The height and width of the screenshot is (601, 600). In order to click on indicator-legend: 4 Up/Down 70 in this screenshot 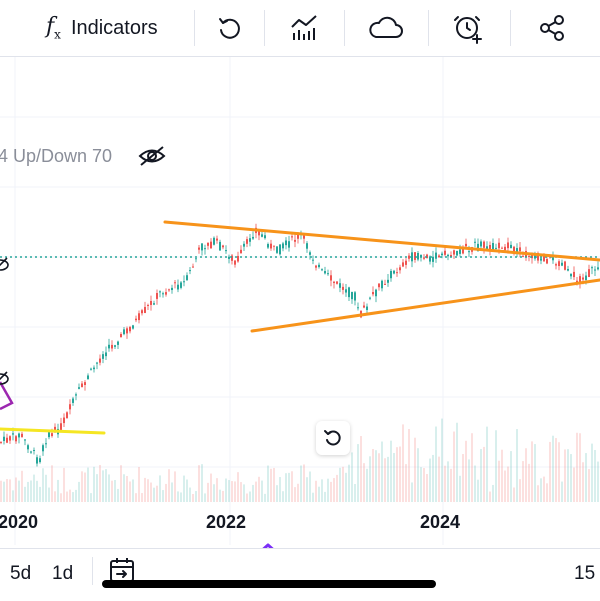, I will do `click(83, 156)`.